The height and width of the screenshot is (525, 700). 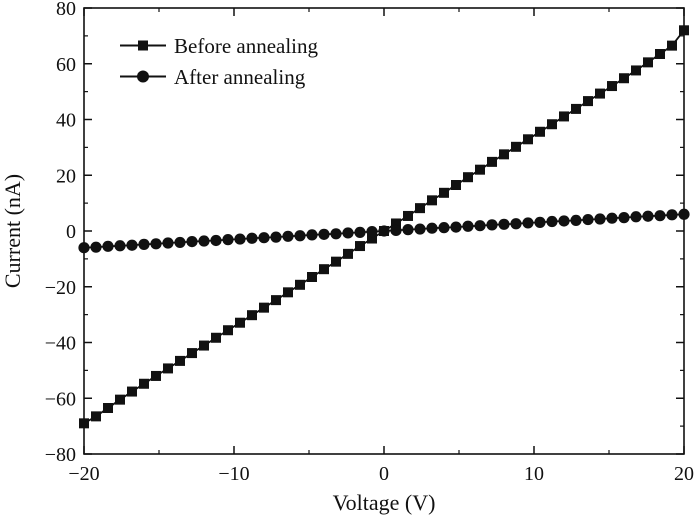 I want to click on legend-marker-circle, so click(x=143, y=76).